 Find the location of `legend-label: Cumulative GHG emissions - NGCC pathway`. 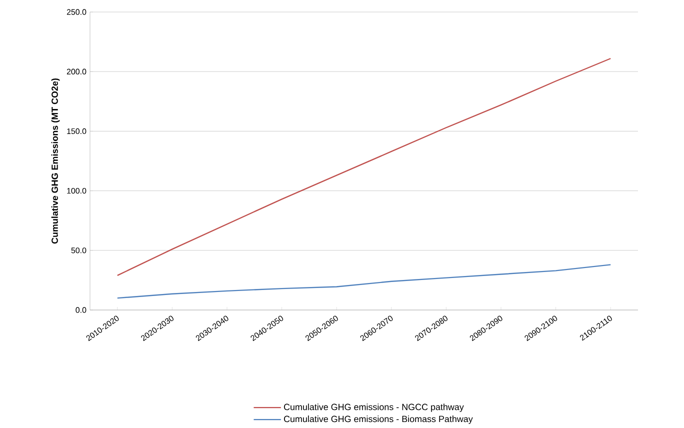

legend-label: Cumulative GHG emissions - NGCC pathway is located at coordinates (374, 408).